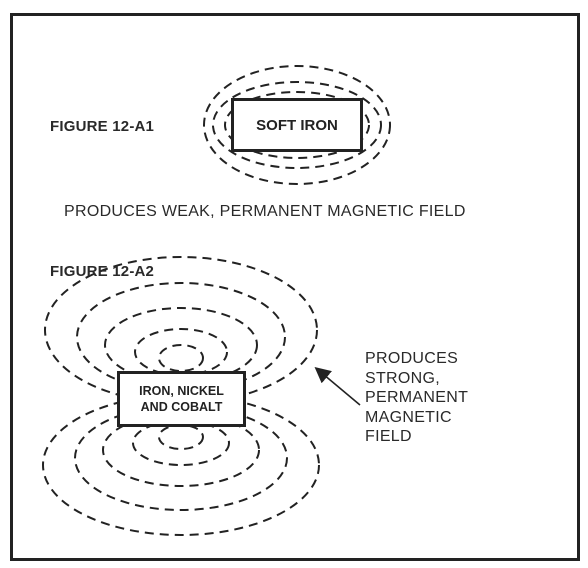  What do you see at coordinates (181, 407) in the screenshot?
I see `material-label-line: AND COBALT` at bounding box center [181, 407].